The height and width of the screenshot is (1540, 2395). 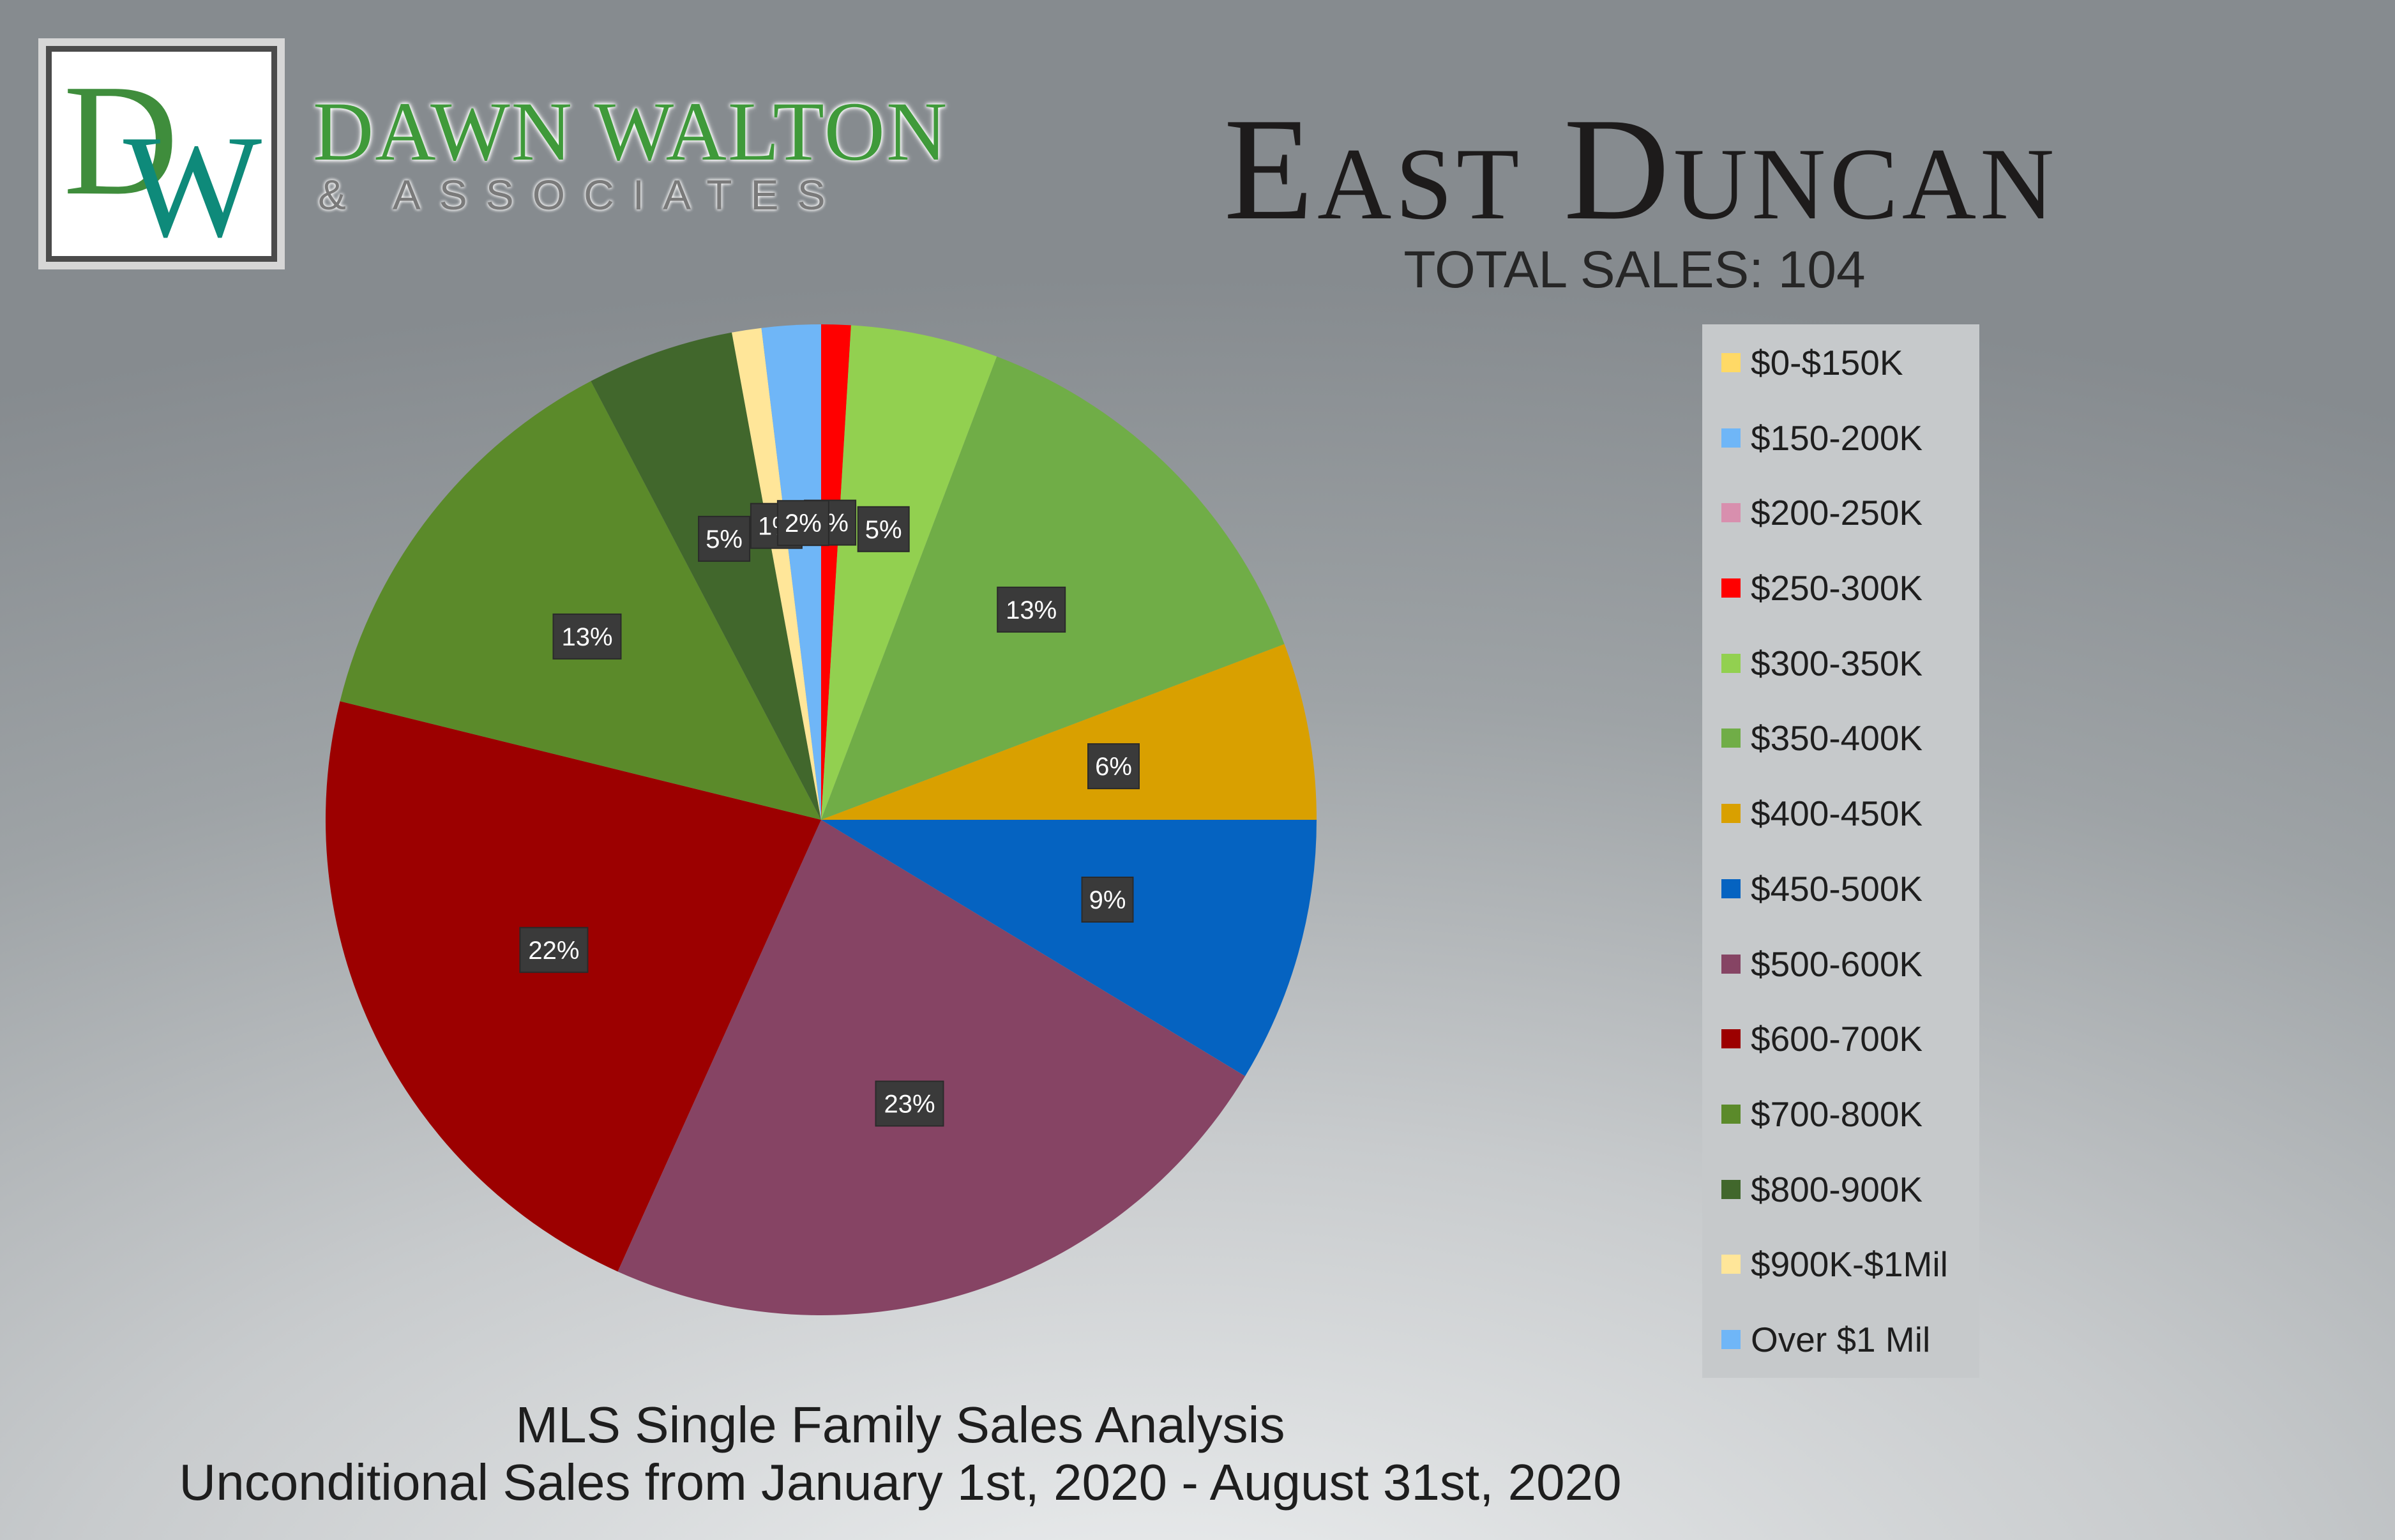 I want to click on page-title: East Duncan, so click(x=1641, y=168).